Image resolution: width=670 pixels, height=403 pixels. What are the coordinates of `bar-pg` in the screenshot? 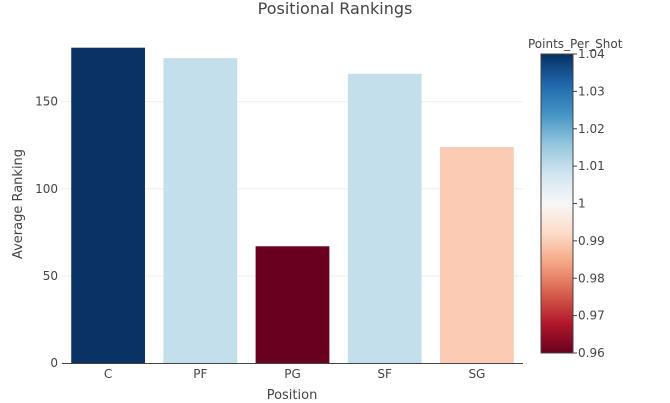 It's located at (292, 304).